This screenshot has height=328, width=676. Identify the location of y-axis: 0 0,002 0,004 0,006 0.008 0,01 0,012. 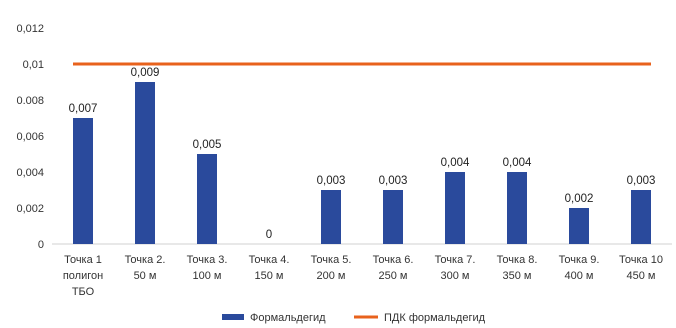
(30, 137).